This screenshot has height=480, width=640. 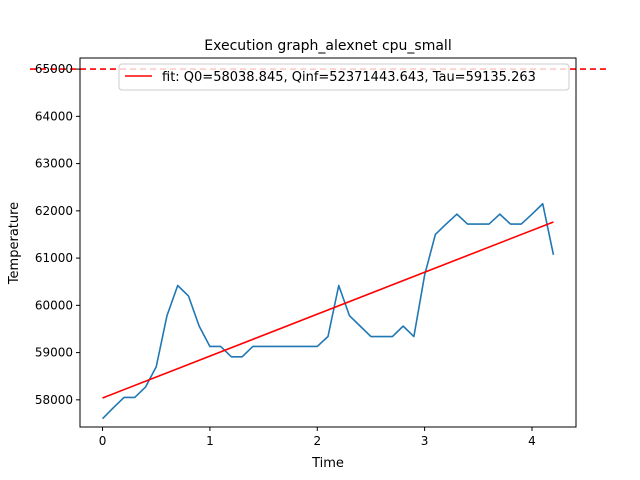 What do you see at coordinates (327, 463) in the screenshot?
I see `x-axis-label: Time` at bounding box center [327, 463].